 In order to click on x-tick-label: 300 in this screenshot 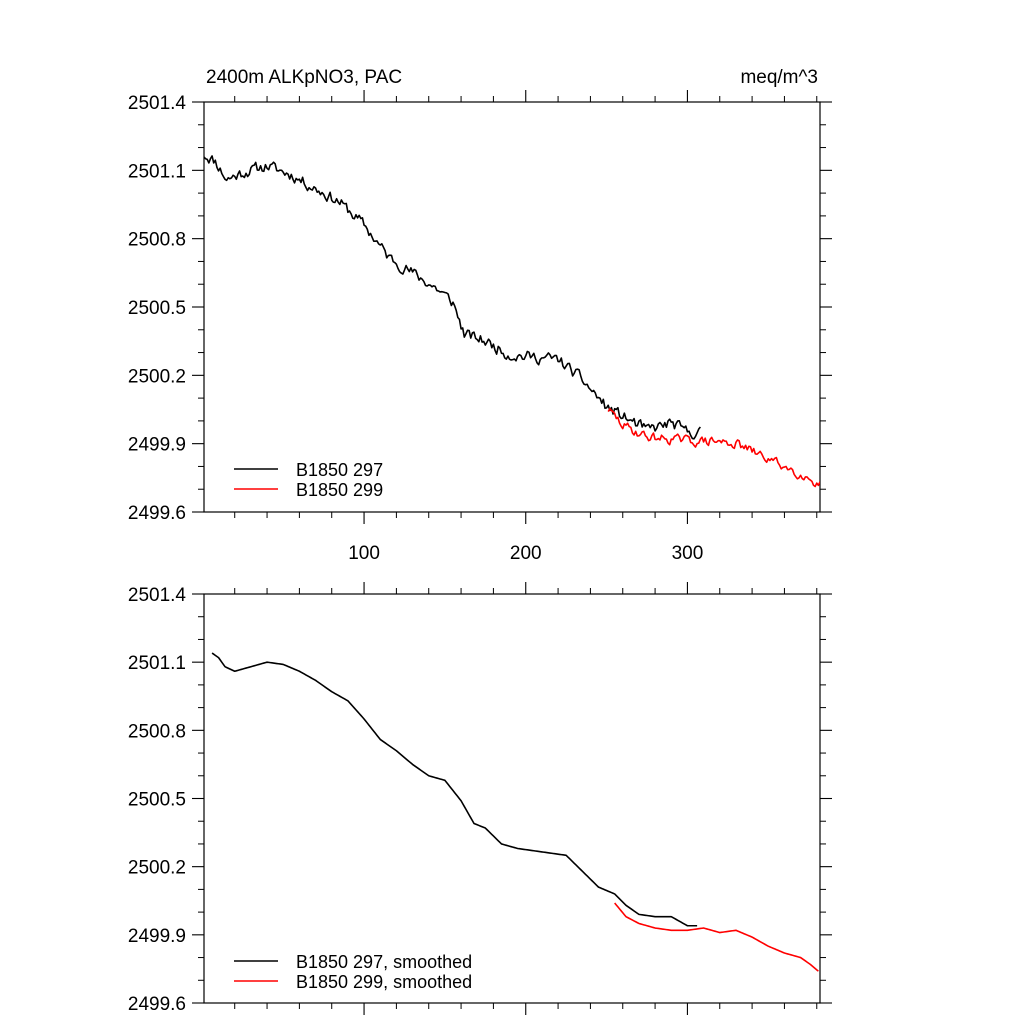, I will do `click(688, 553)`.